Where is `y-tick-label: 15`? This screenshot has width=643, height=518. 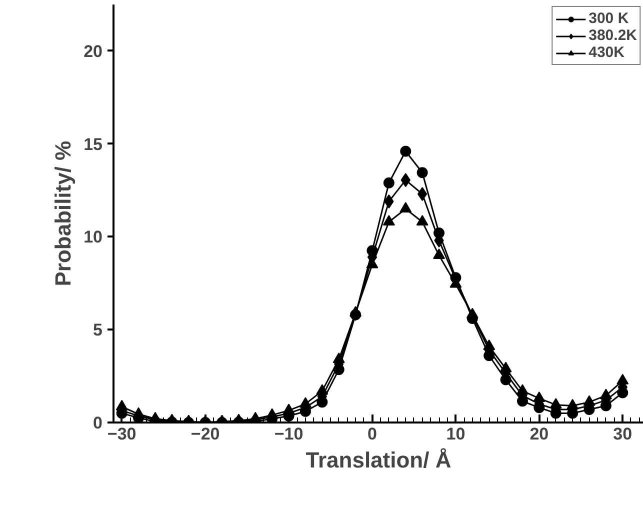 y-tick-label: 15 is located at coordinates (93, 144).